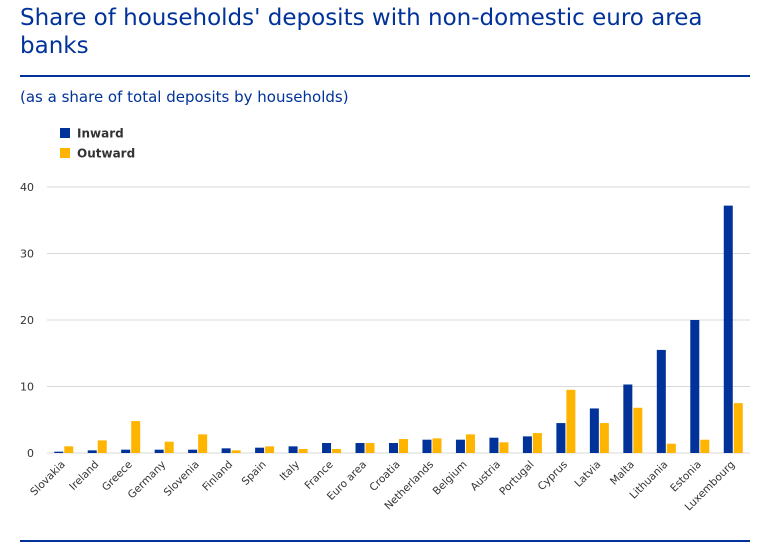 The image size is (758, 559). Describe the element at coordinates (84, 476) in the screenshot. I see `x-tick-label: Ireland` at that location.